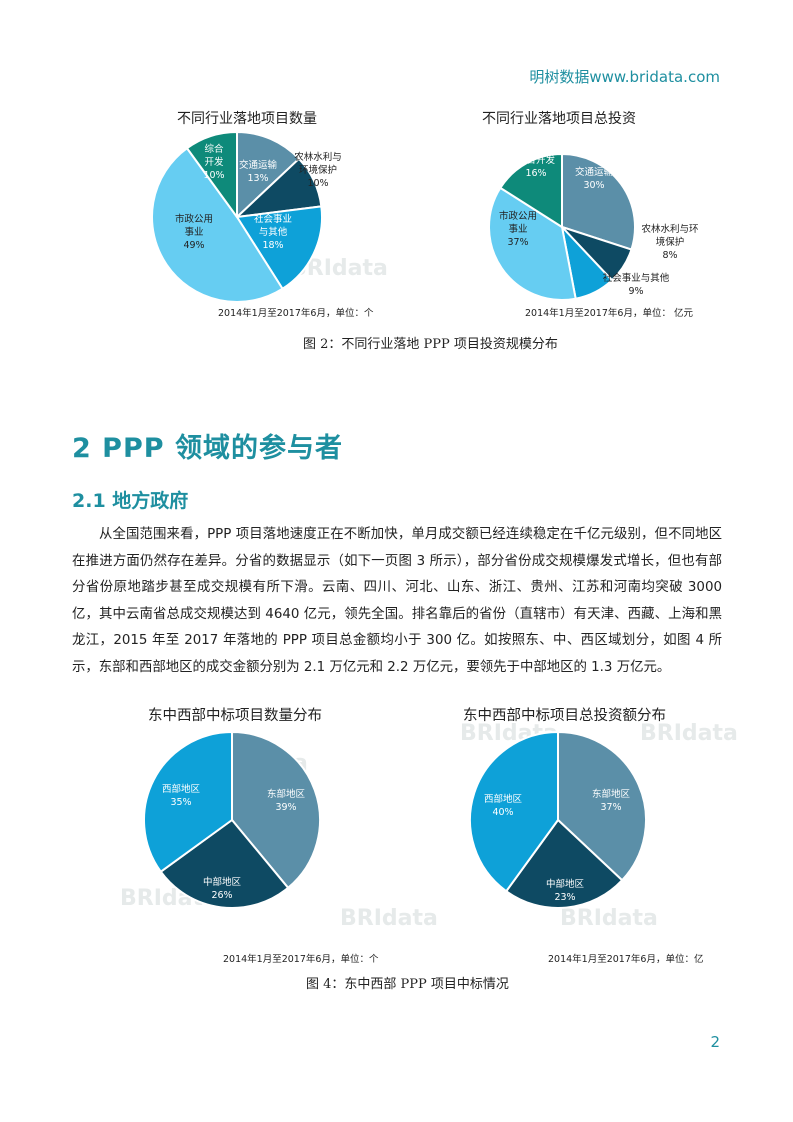 Image resolution: width=793 pixels, height=1122 pixels. What do you see at coordinates (609, 313) in the screenshot?
I see `chart-note: 2014年1月至2017年6月，单位： 亿元` at bounding box center [609, 313].